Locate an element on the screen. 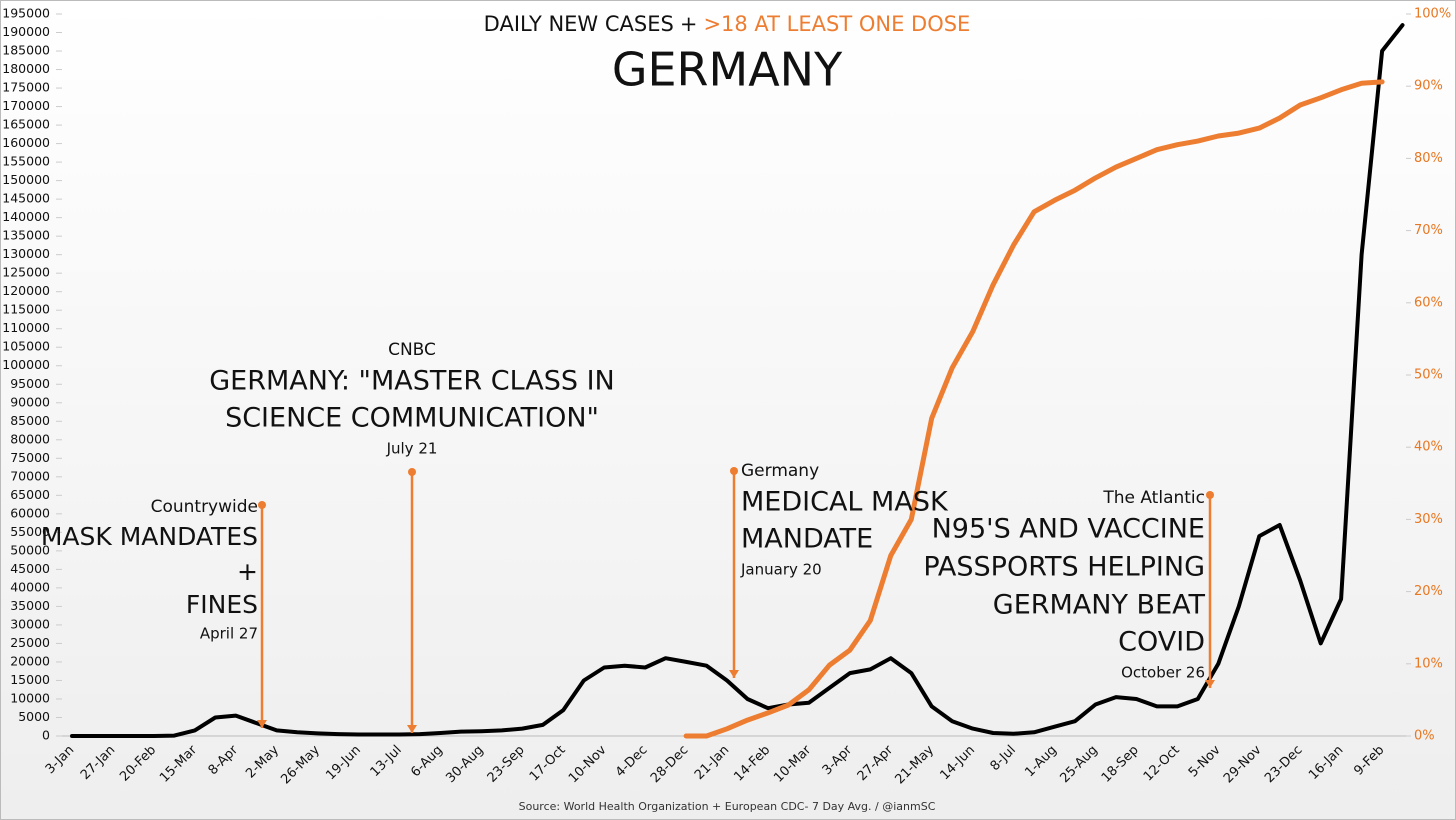  annotation-date: April 27 is located at coordinates (229, 634).